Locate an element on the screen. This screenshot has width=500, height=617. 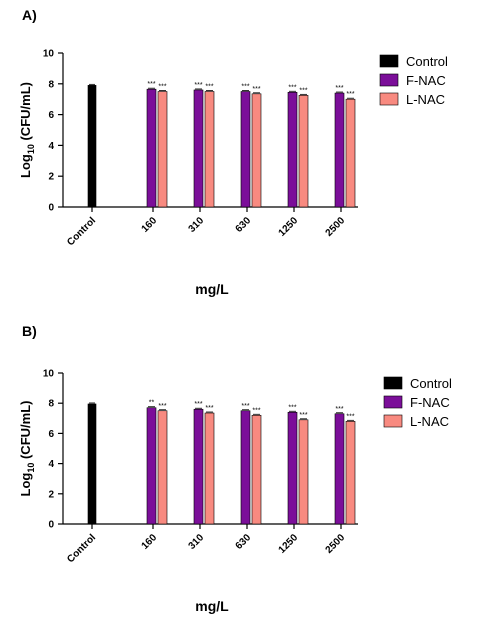
significance-label: ** is located at coordinates (152, 403).